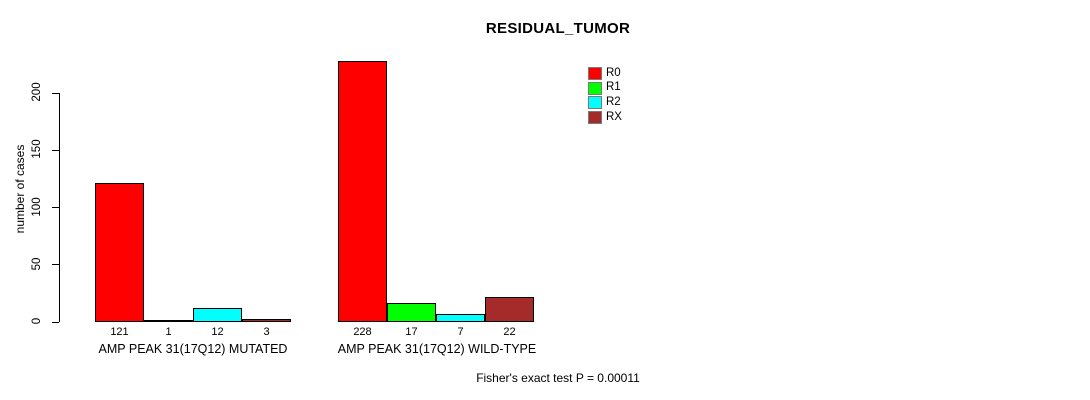 Image resolution: width=1090 pixels, height=400 pixels. What do you see at coordinates (558, 378) in the screenshot?
I see `fisher-test-note: Fisher's exact test P = 0.00011` at bounding box center [558, 378].